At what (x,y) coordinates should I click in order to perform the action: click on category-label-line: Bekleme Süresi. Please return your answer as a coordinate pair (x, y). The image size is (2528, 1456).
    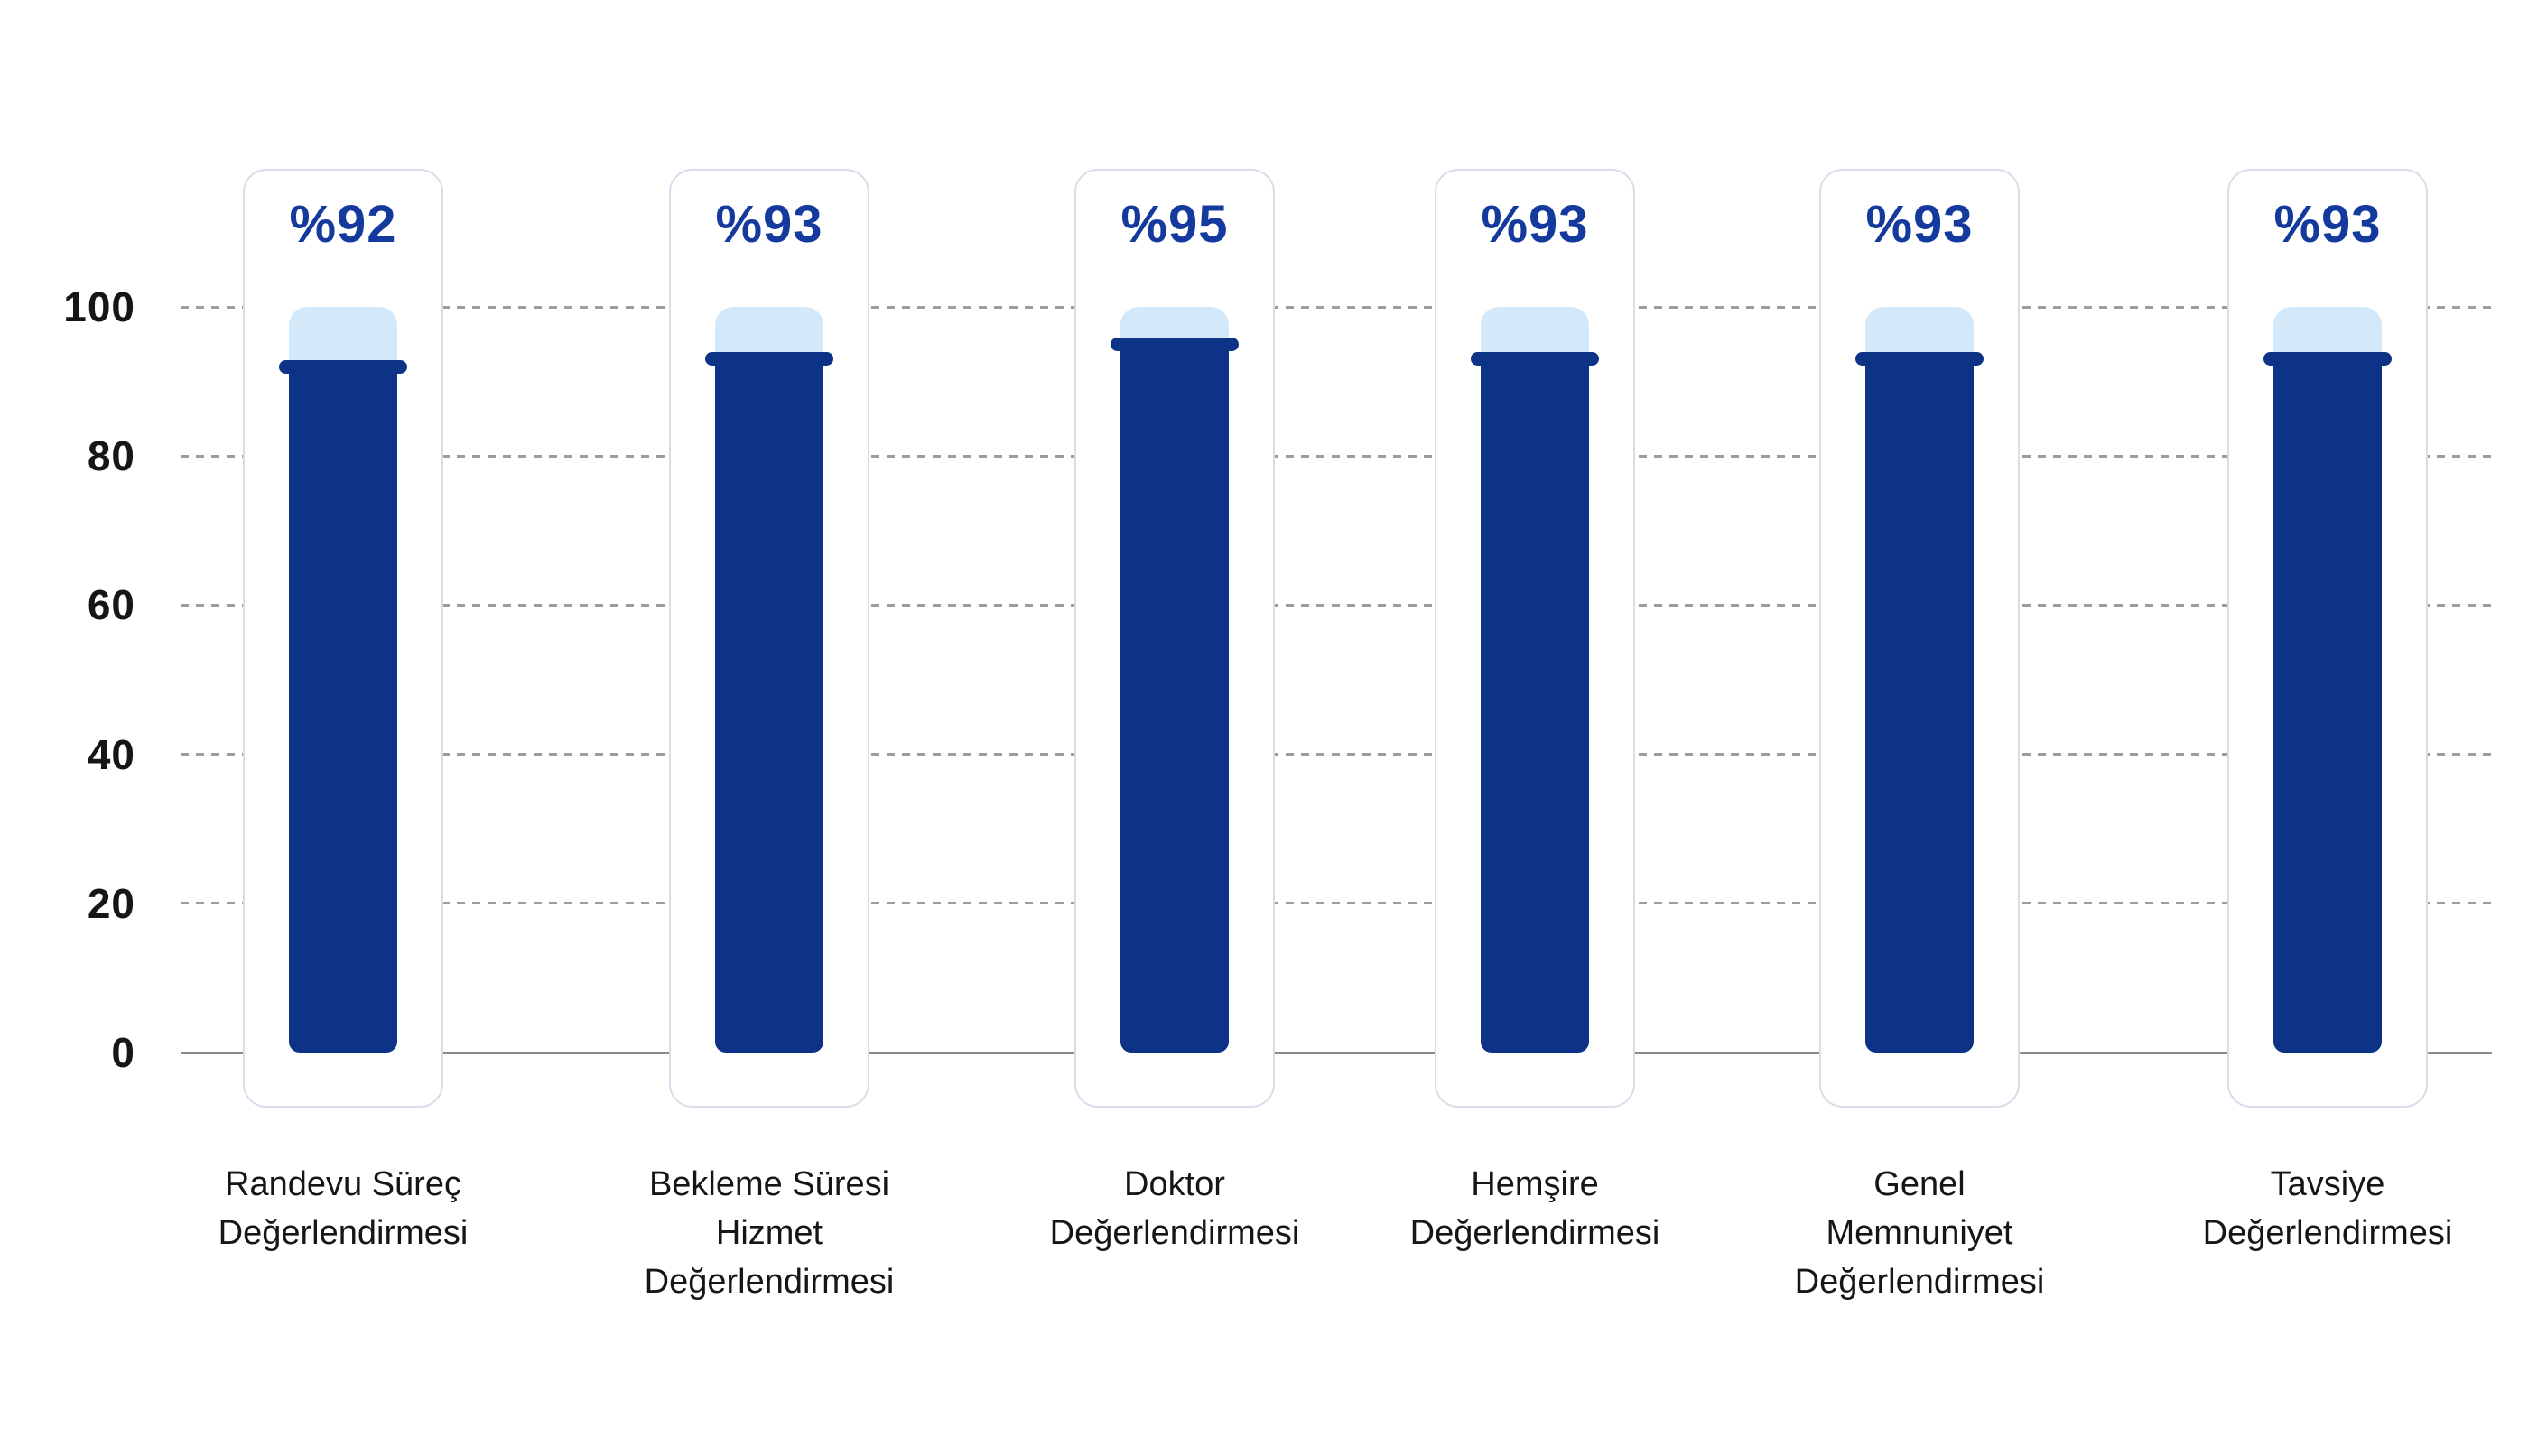
    Looking at the image, I should click on (769, 1184).